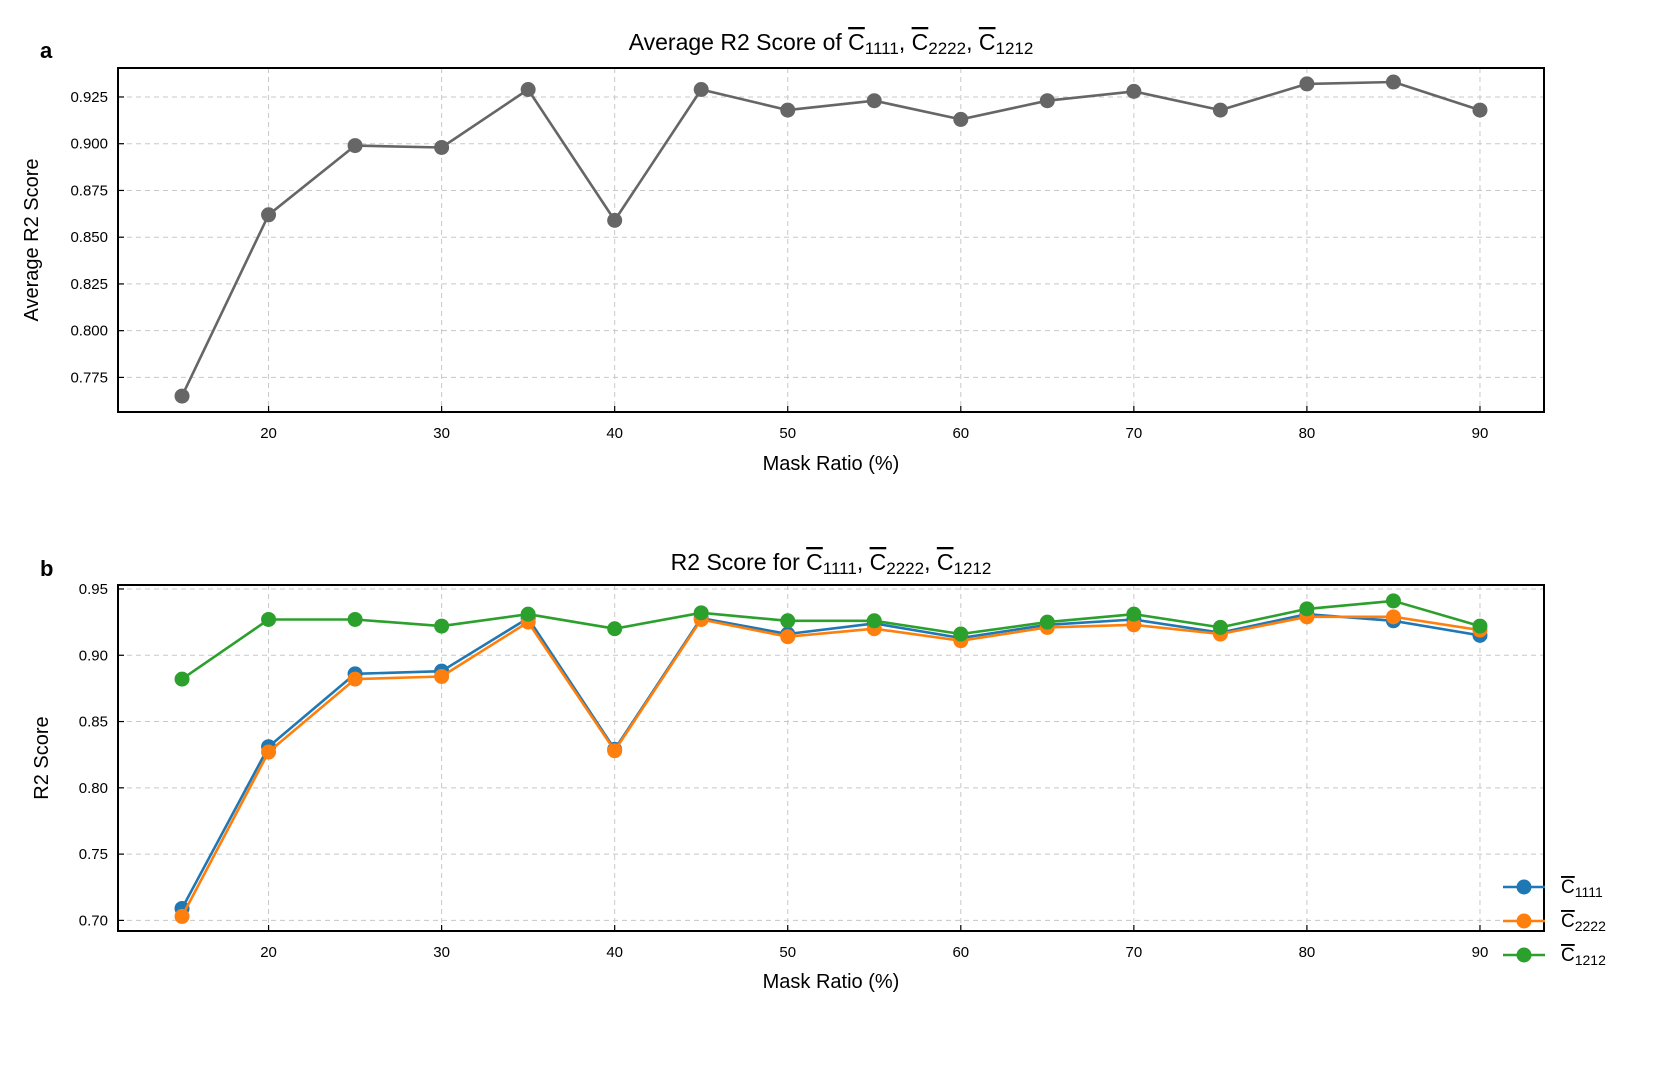 This screenshot has width=1659, height=1075. What do you see at coordinates (1554, 956) in the screenshot?
I see `legend-item: C1212` at bounding box center [1554, 956].